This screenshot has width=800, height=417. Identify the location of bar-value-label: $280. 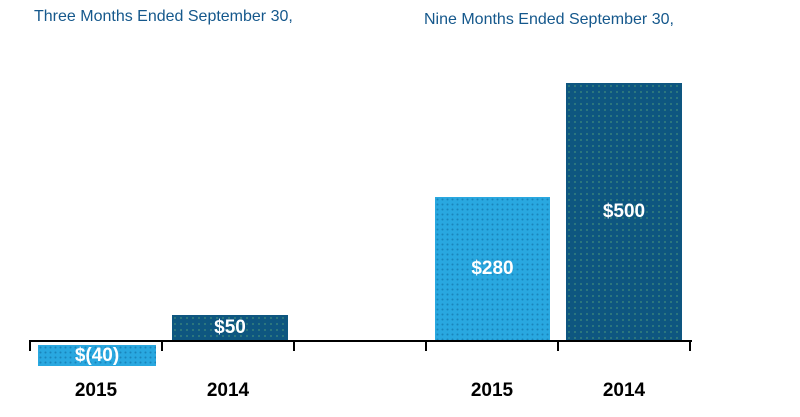
(492, 268).